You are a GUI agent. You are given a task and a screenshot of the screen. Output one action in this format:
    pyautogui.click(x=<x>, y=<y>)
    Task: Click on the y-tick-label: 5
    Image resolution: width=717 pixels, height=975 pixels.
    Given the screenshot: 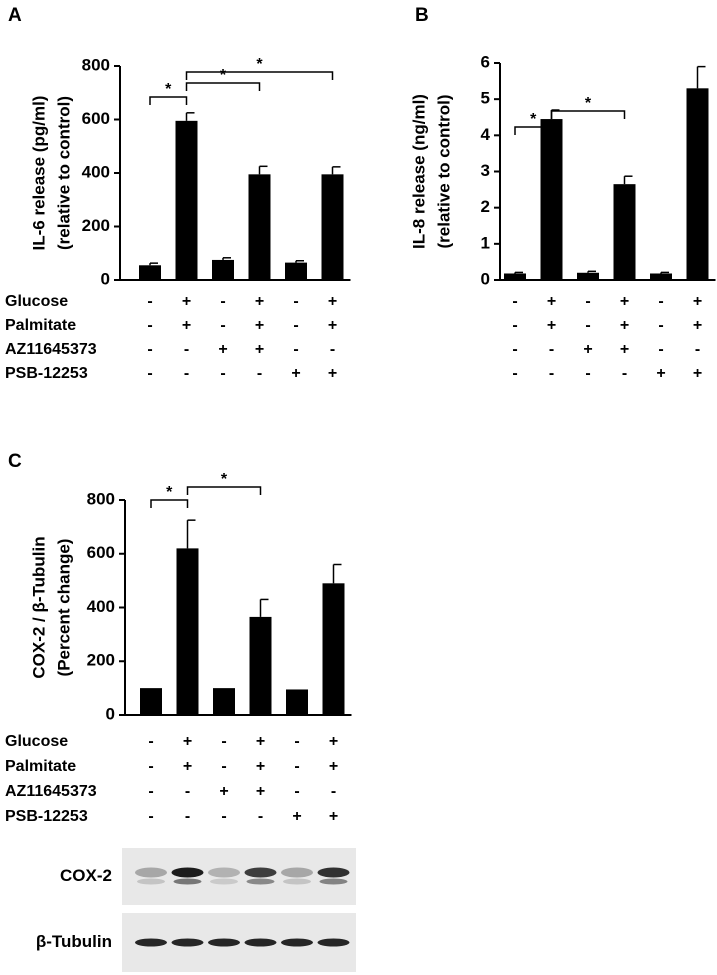 What is the action you would take?
    pyautogui.click(x=485, y=98)
    